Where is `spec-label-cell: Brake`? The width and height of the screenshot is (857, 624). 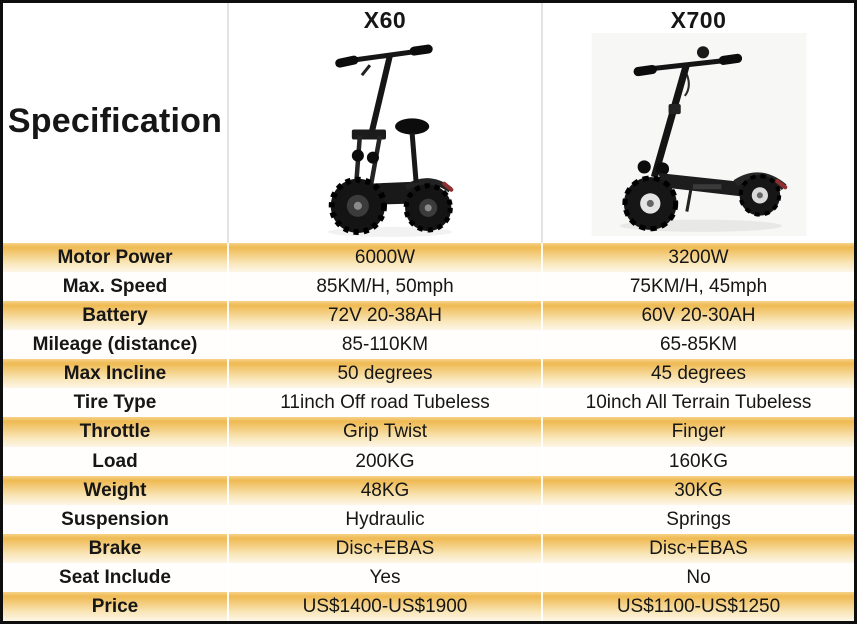
spec-label-cell: Brake is located at coordinates (115, 548).